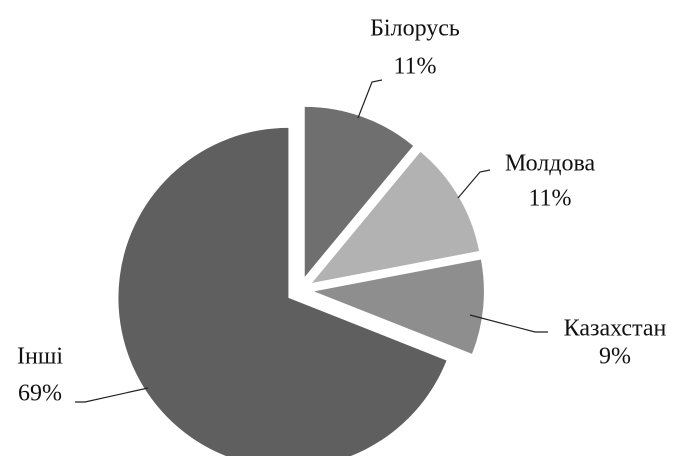 Image resolution: width=692 pixels, height=456 pixels. Describe the element at coordinates (40, 357) in the screenshot. I see `slice-label: Інші` at that location.